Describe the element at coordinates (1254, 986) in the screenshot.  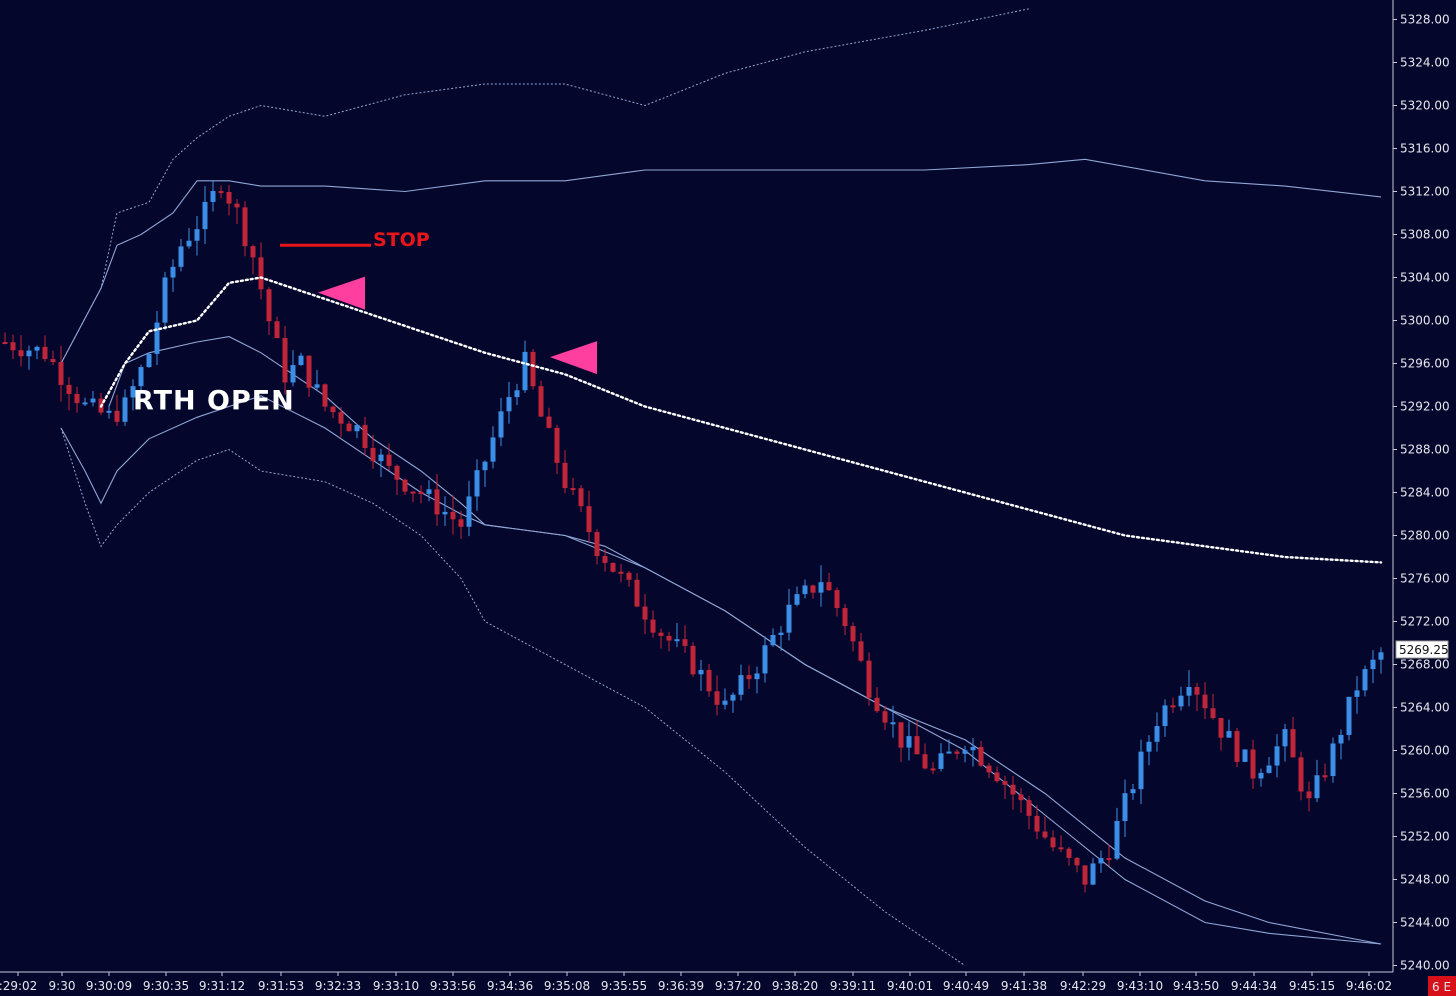
I see `x-tick-label: 9:44:34` at that location.